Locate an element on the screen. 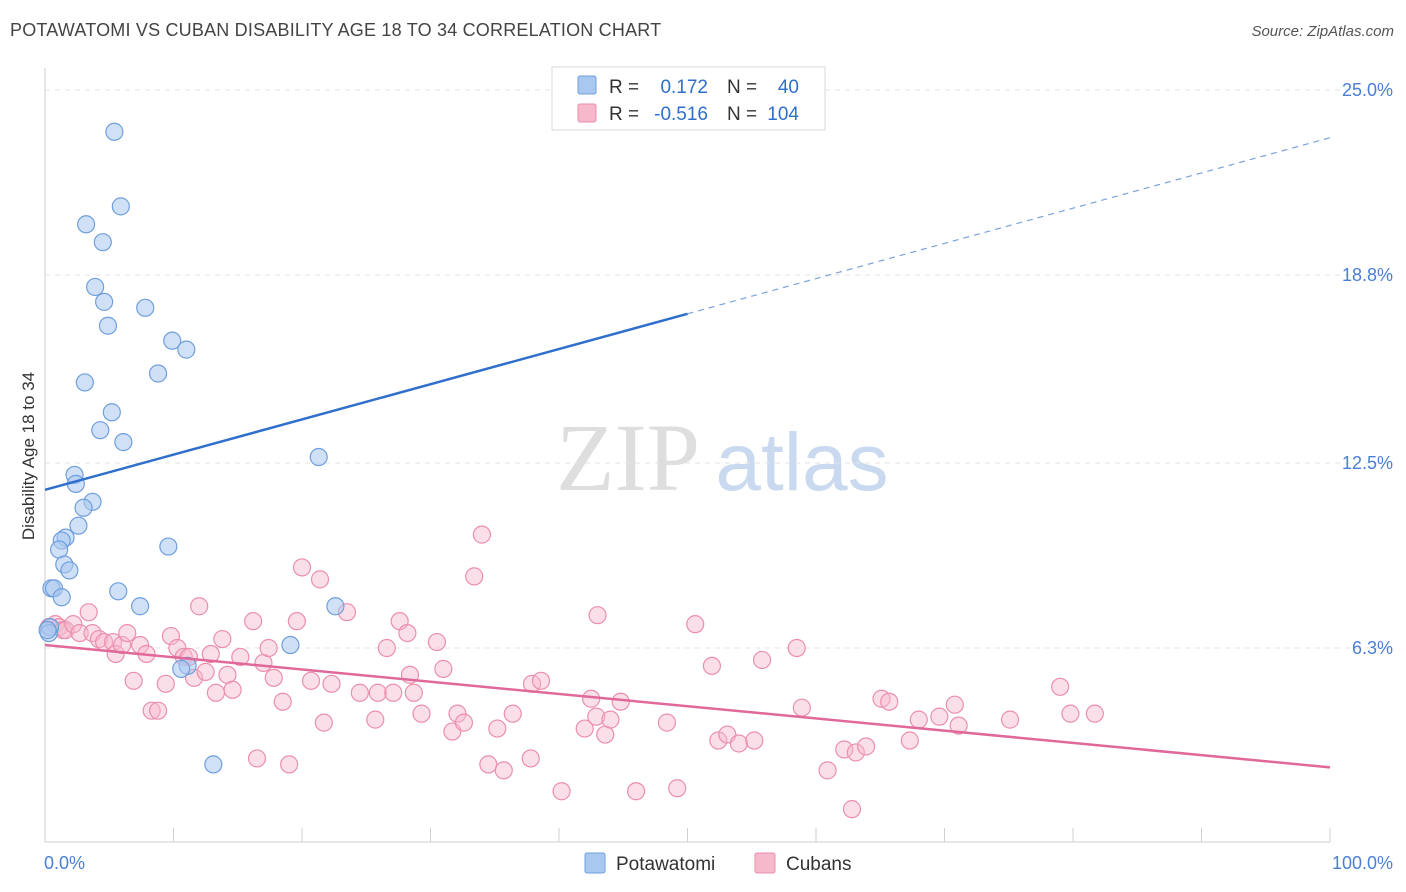 The height and width of the screenshot is (892, 1406). legend-r-value-2: -0.516 is located at coordinates (681, 114).